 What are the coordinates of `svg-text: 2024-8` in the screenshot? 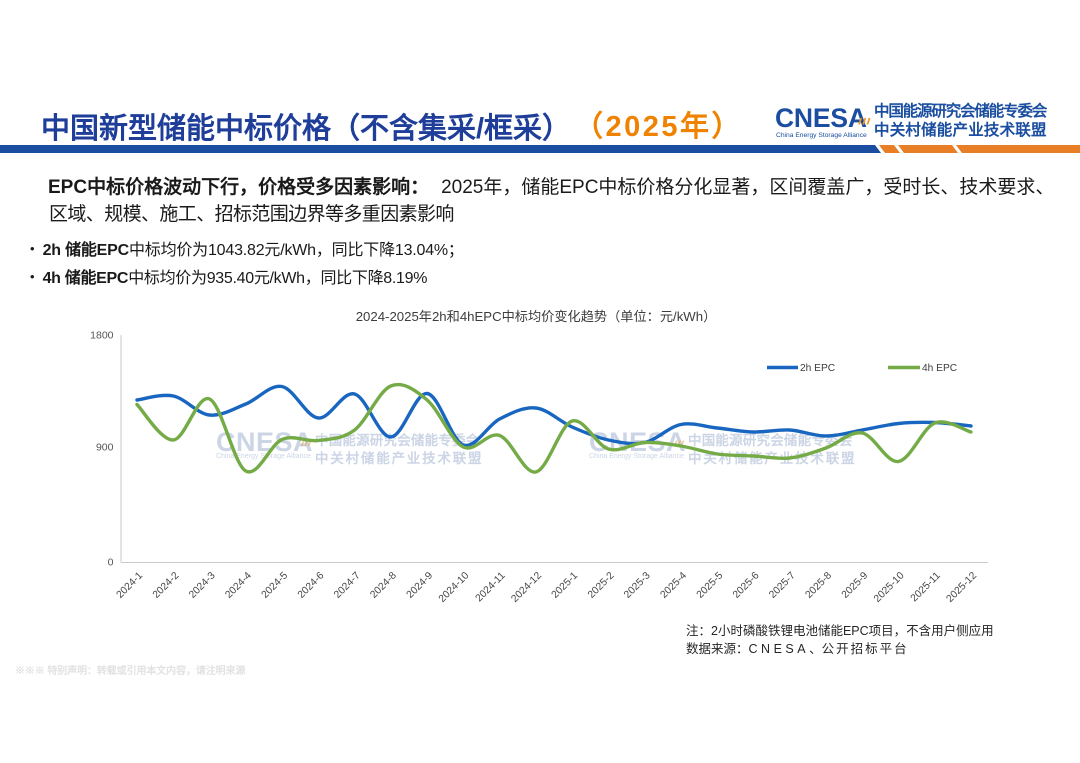 It's located at (383, 585).